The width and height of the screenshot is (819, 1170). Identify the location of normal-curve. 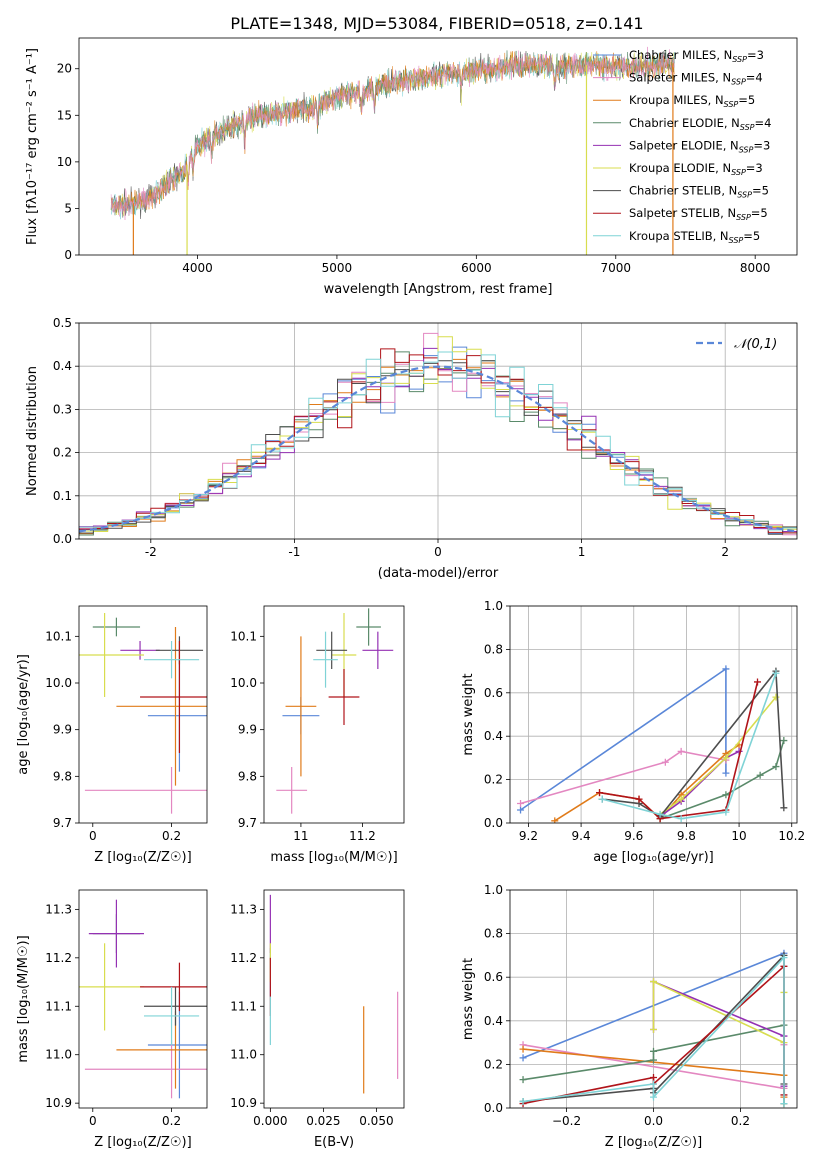
(438, 449).